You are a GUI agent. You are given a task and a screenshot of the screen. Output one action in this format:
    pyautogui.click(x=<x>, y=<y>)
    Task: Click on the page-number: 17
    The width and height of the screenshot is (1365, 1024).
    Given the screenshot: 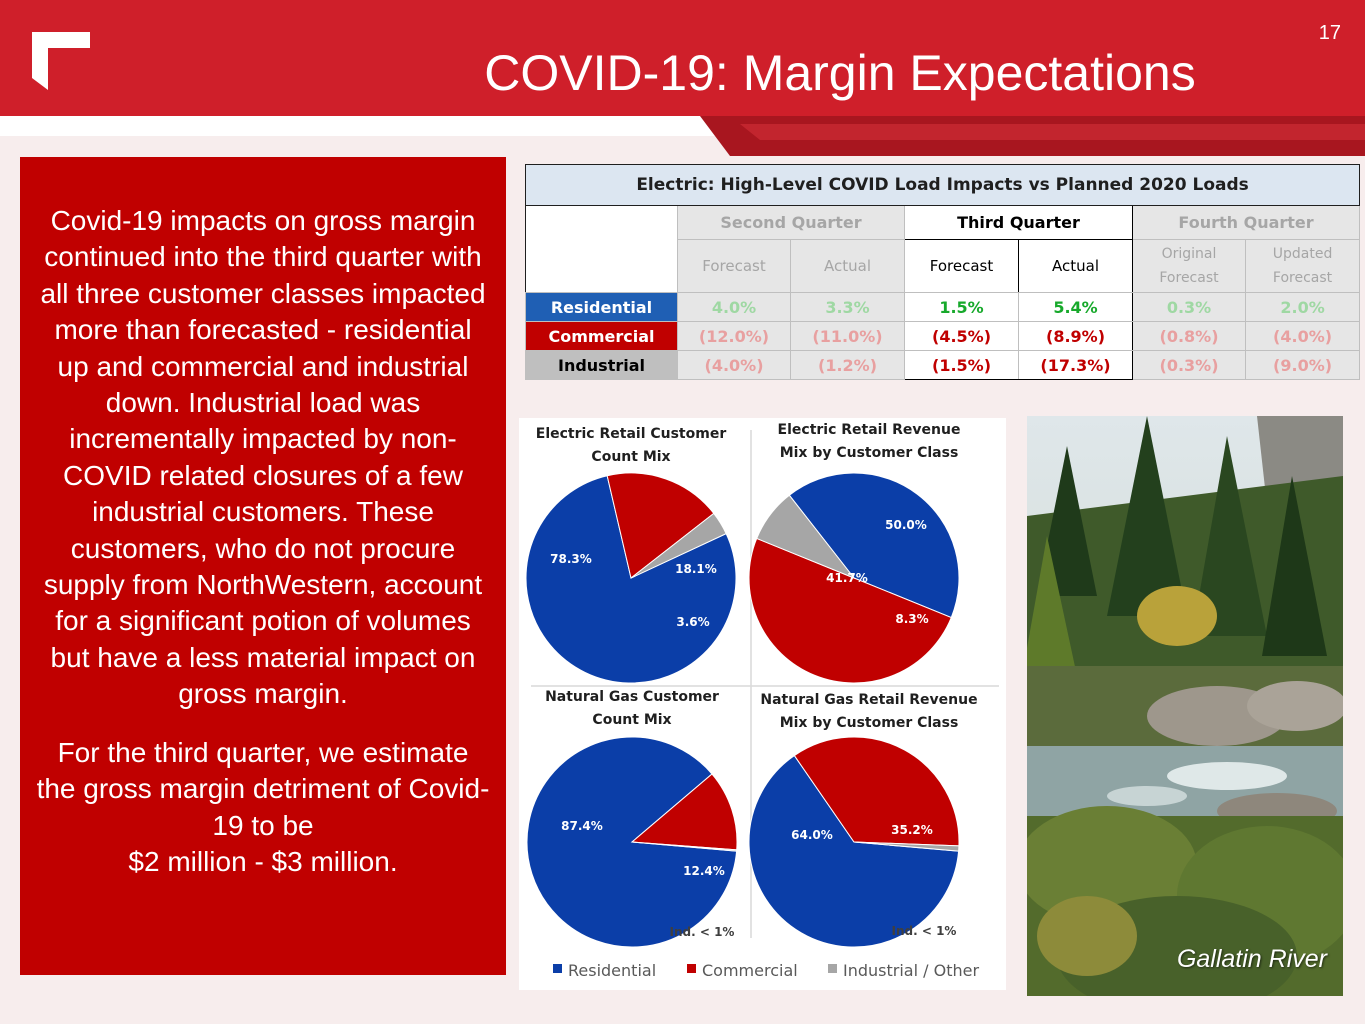 What is the action you would take?
    pyautogui.click(x=1329, y=33)
    